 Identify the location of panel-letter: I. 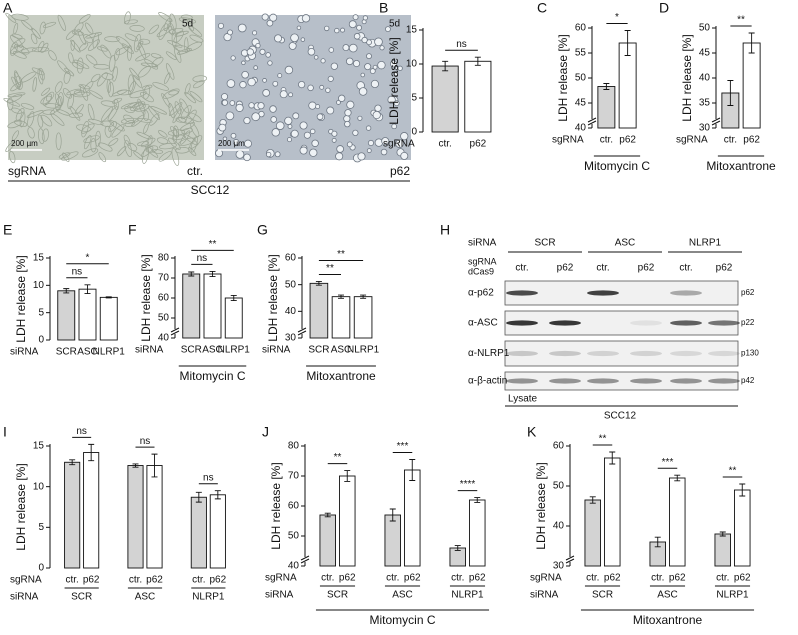
(5, 432).